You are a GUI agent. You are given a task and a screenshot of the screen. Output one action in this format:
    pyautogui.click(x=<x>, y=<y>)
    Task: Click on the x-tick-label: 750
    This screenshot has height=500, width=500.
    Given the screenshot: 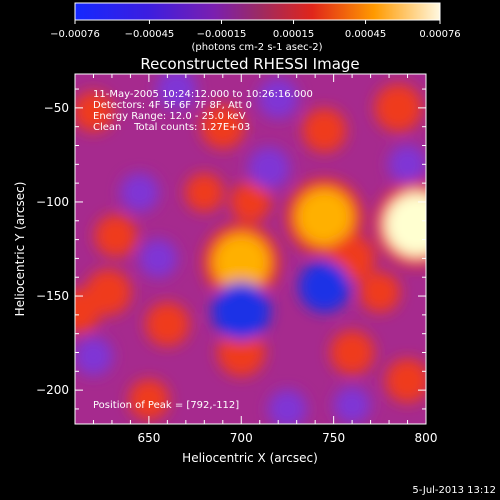 What is the action you would take?
    pyautogui.click(x=333, y=438)
    